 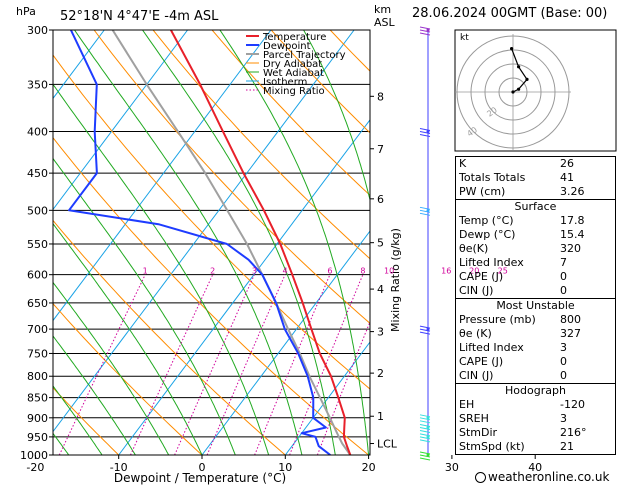 I want to click on table-row: Lifted Index 3, so click(x=535, y=348).